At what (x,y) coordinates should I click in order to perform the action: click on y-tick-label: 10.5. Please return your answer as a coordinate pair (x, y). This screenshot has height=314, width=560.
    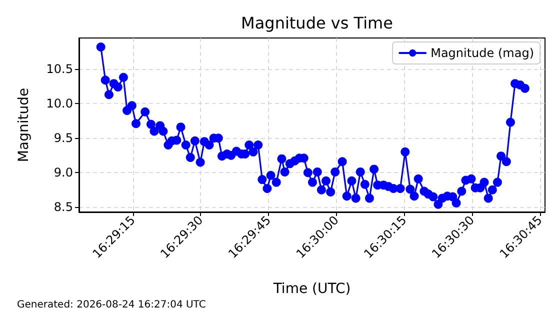
    Looking at the image, I should click on (59, 69).